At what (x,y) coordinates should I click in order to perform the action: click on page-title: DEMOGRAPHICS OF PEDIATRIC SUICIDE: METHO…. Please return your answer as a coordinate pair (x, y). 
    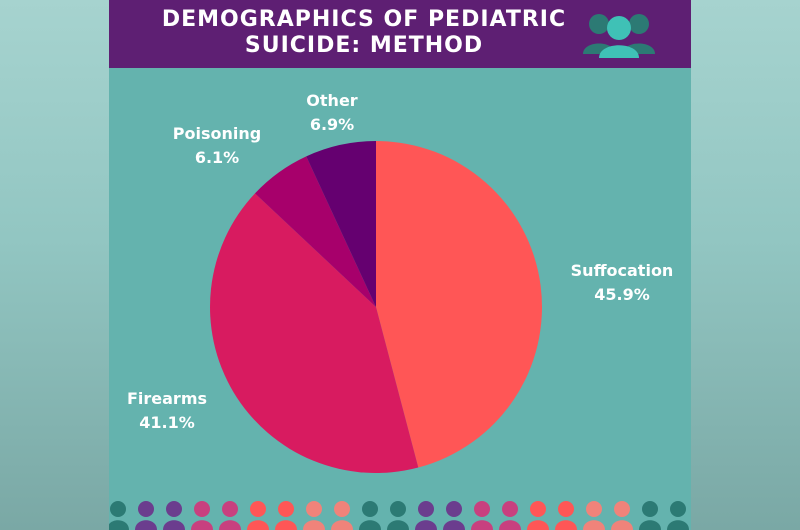
    Looking at the image, I should click on (364, 32).